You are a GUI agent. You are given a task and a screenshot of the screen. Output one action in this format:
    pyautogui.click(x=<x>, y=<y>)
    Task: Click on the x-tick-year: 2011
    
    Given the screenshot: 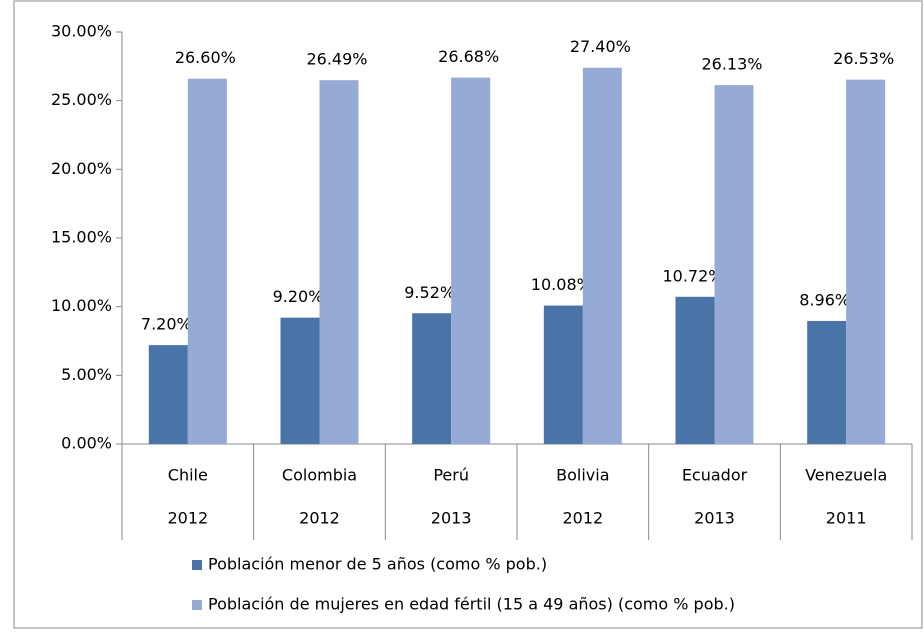 What is the action you would take?
    pyautogui.click(x=846, y=518)
    